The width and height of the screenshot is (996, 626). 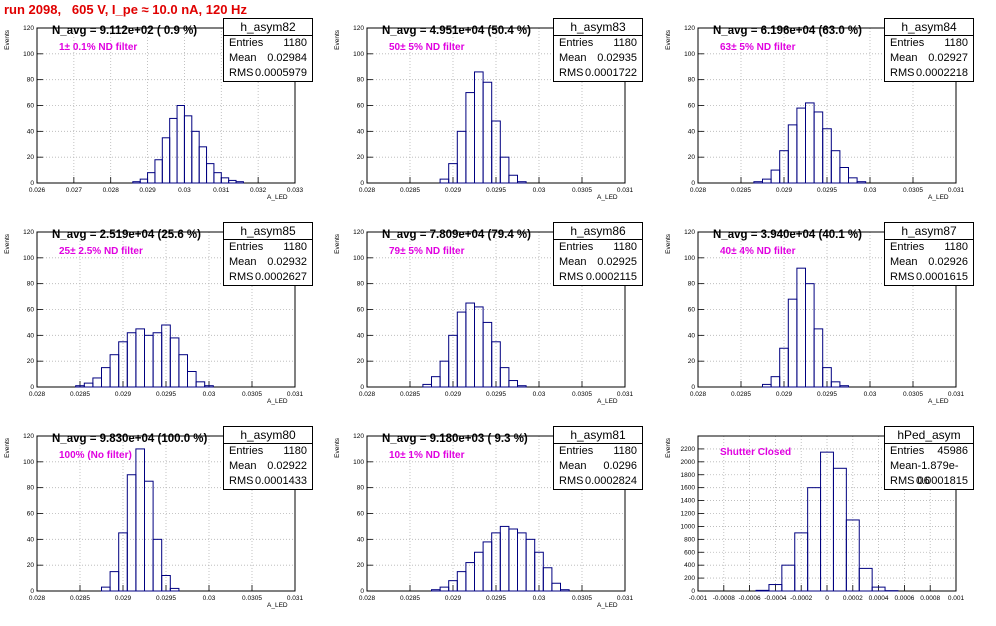 What do you see at coordinates (688, 501) in the screenshot?
I see `y-tick-label: 1400` at bounding box center [688, 501].